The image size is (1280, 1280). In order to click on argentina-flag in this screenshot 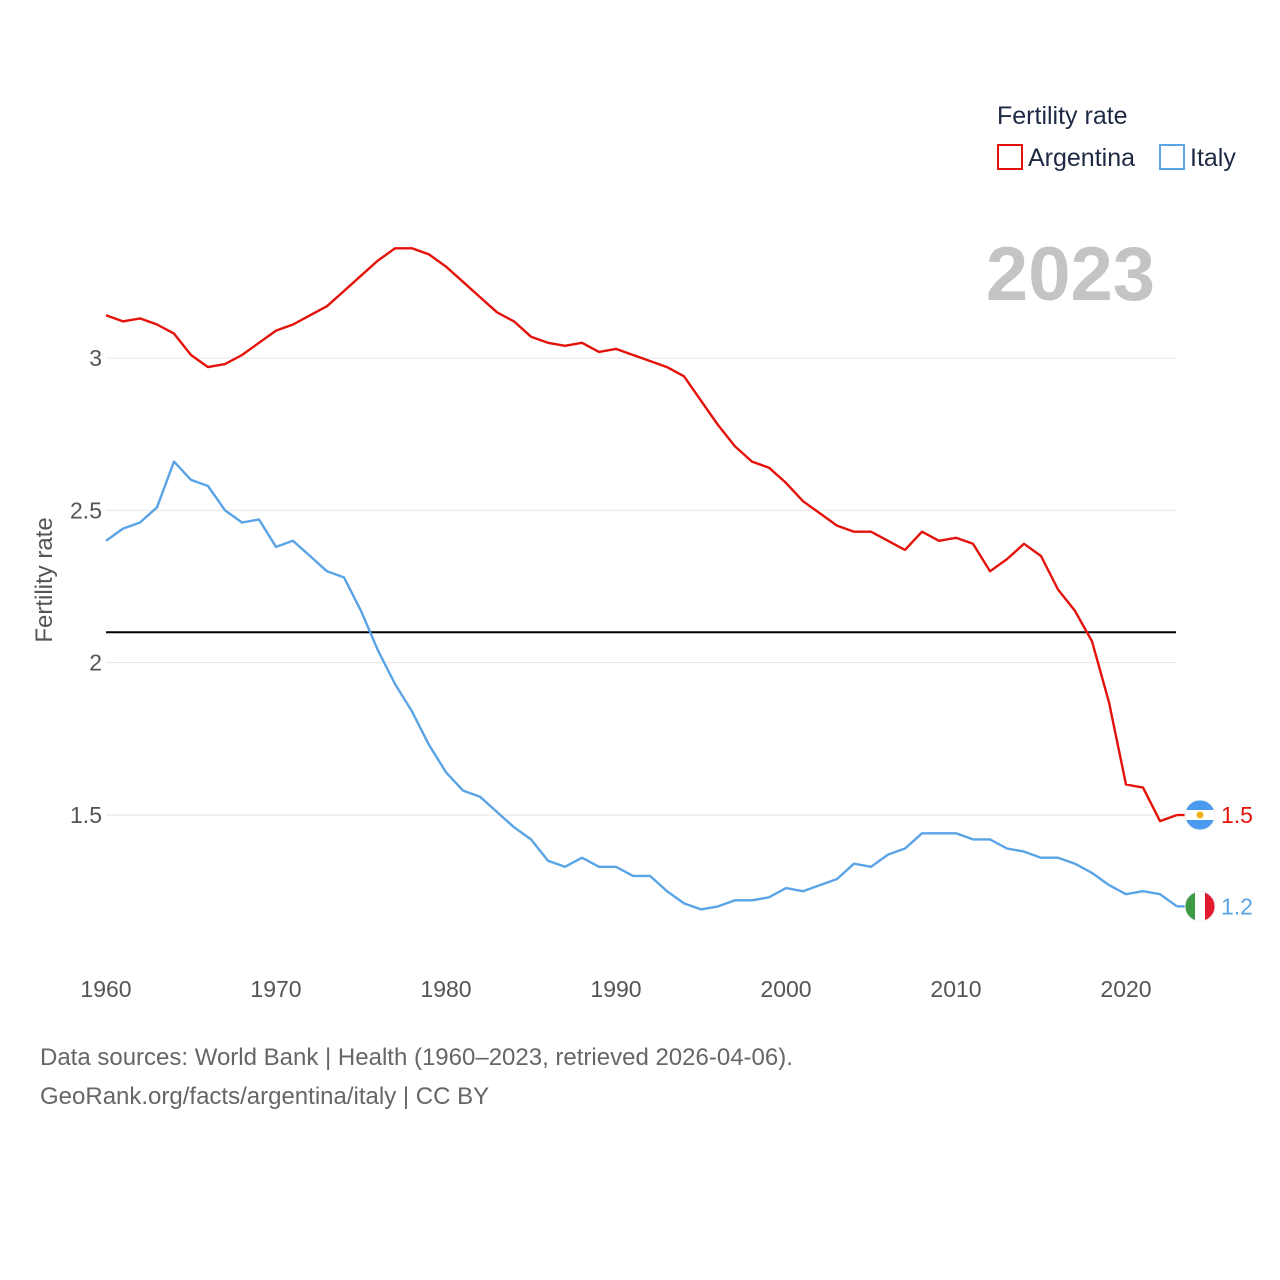, I will do `click(1200, 815)`.